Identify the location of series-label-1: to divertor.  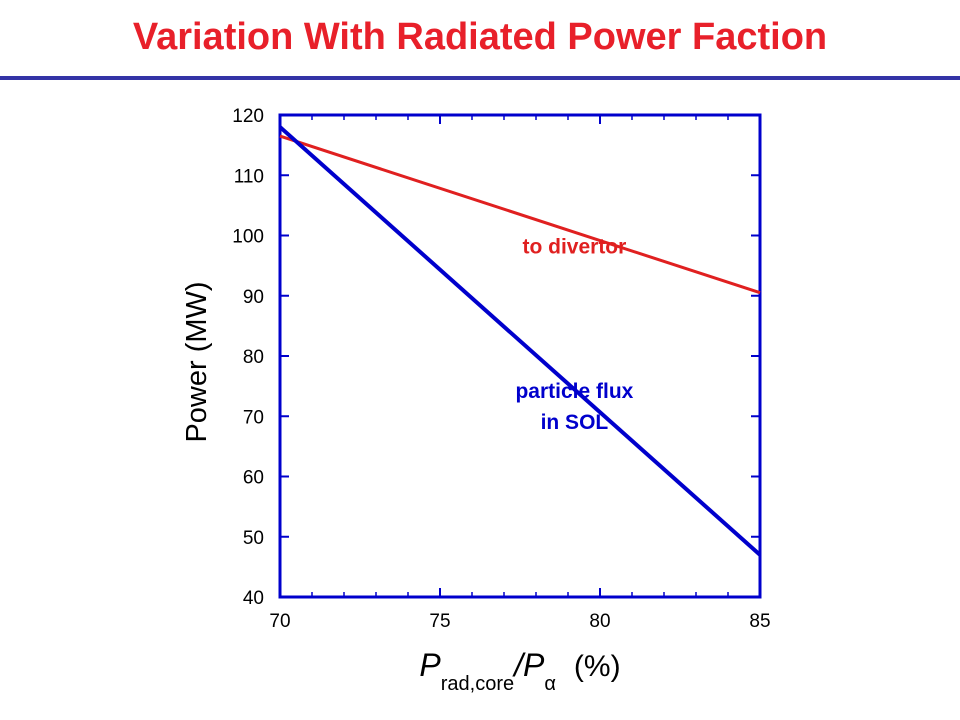
(574, 247).